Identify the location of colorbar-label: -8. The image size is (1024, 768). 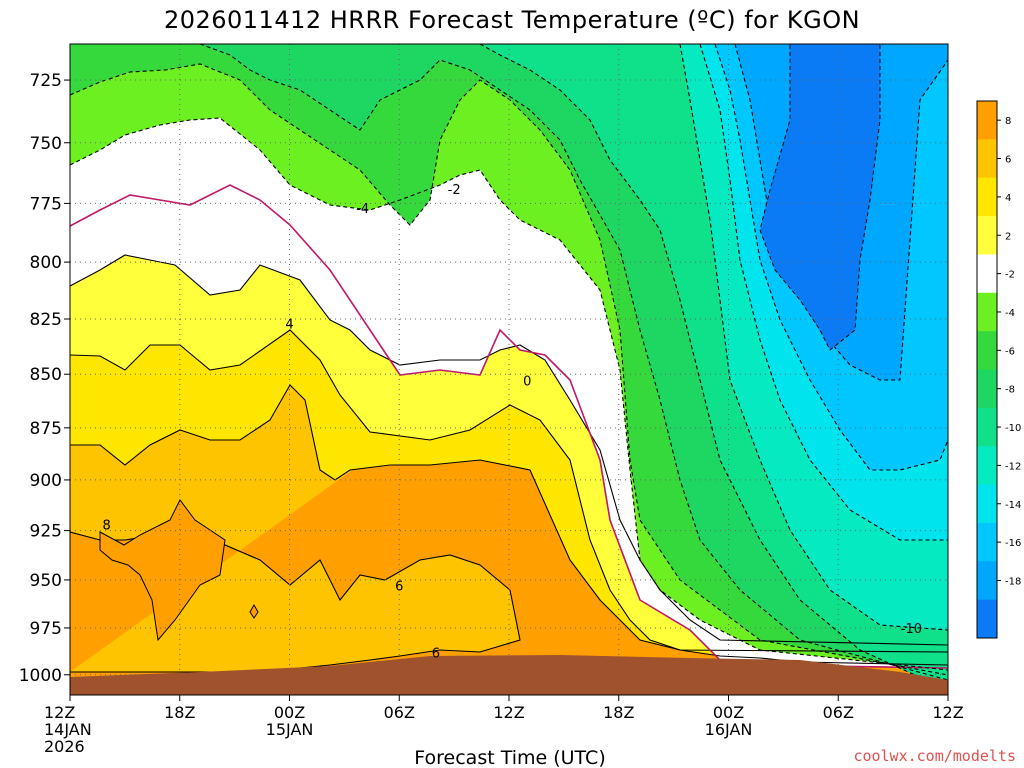
(1010, 390).